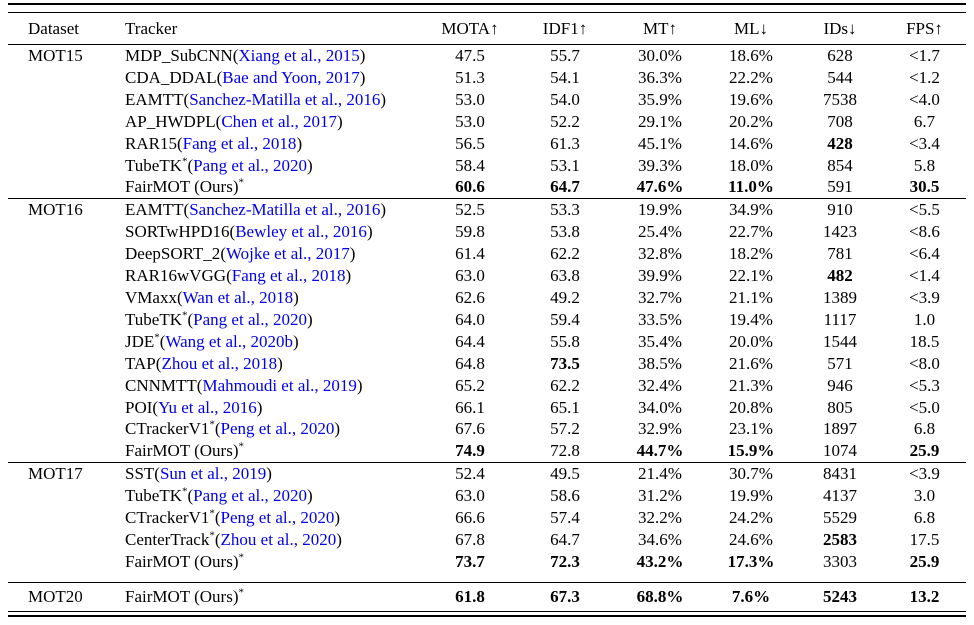  What do you see at coordinates (291, 77) in the screenshot?
I see `citation-link: Bae and Yoon, 2017` at bounding box center [291, 77].